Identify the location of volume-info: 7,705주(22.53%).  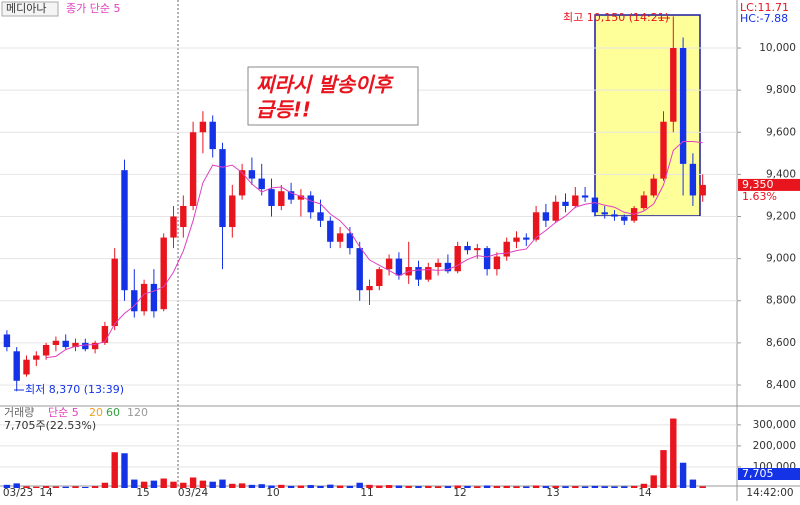
(50, 425).